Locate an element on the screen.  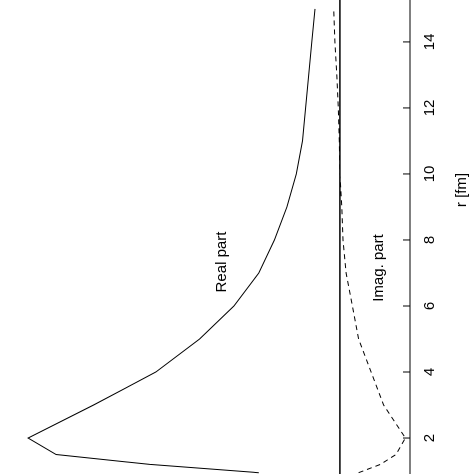
series-label: Real part is located at coordinates (221, 262).